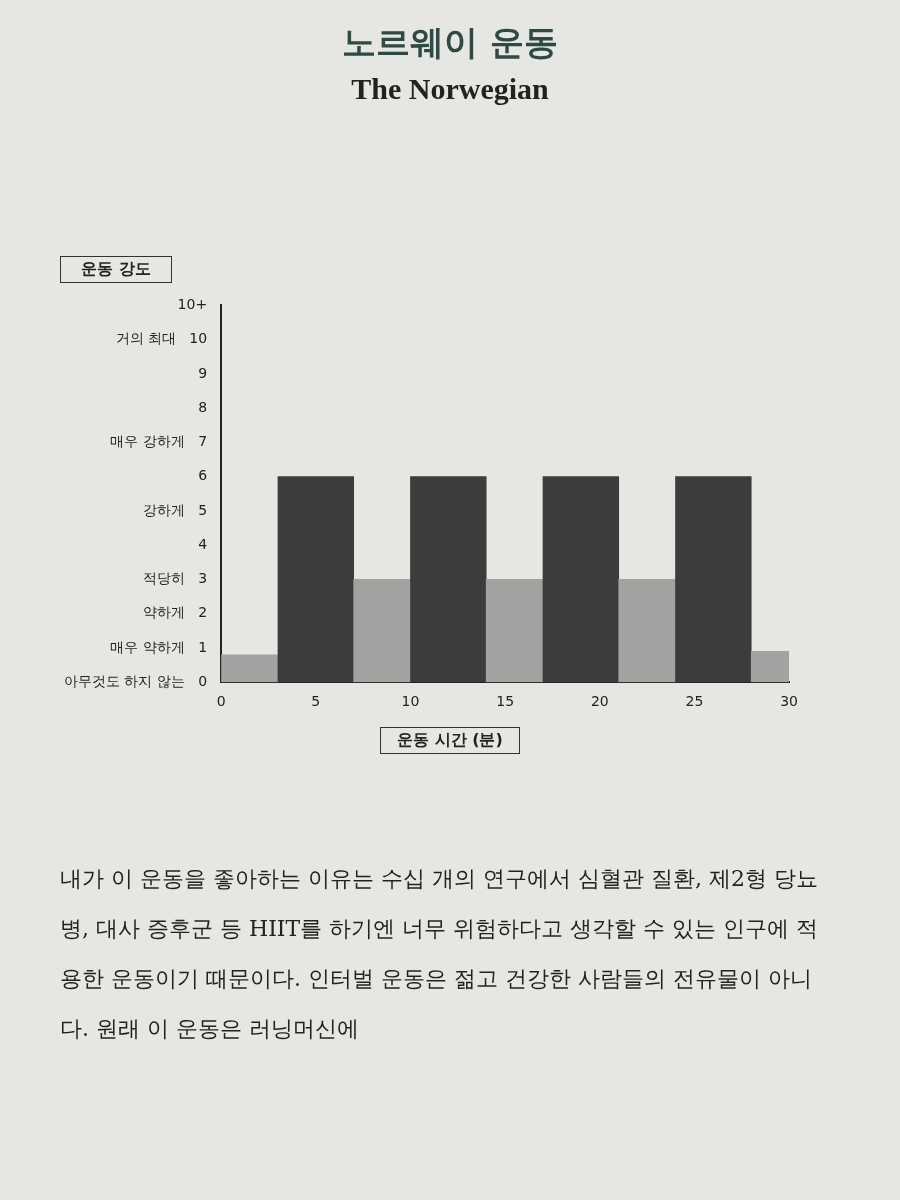 This screenshot has width=900, height=1200. Describe the element at coordinates (410, 701) in the screenshot. I see `x-tick-label: 10` at that location.